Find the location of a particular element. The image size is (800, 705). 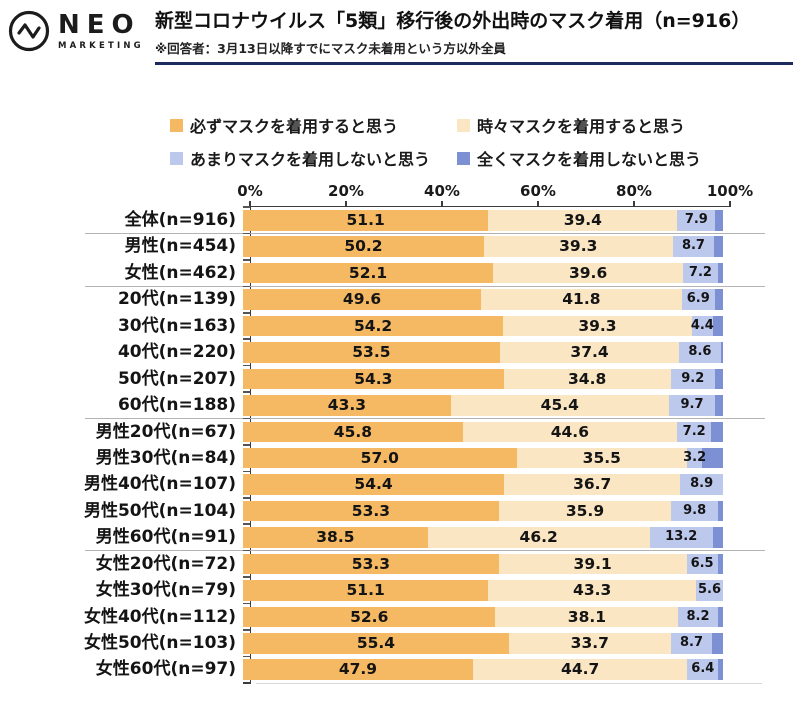

bar-value-label: 8.2 is located at coordinates (698, 616).